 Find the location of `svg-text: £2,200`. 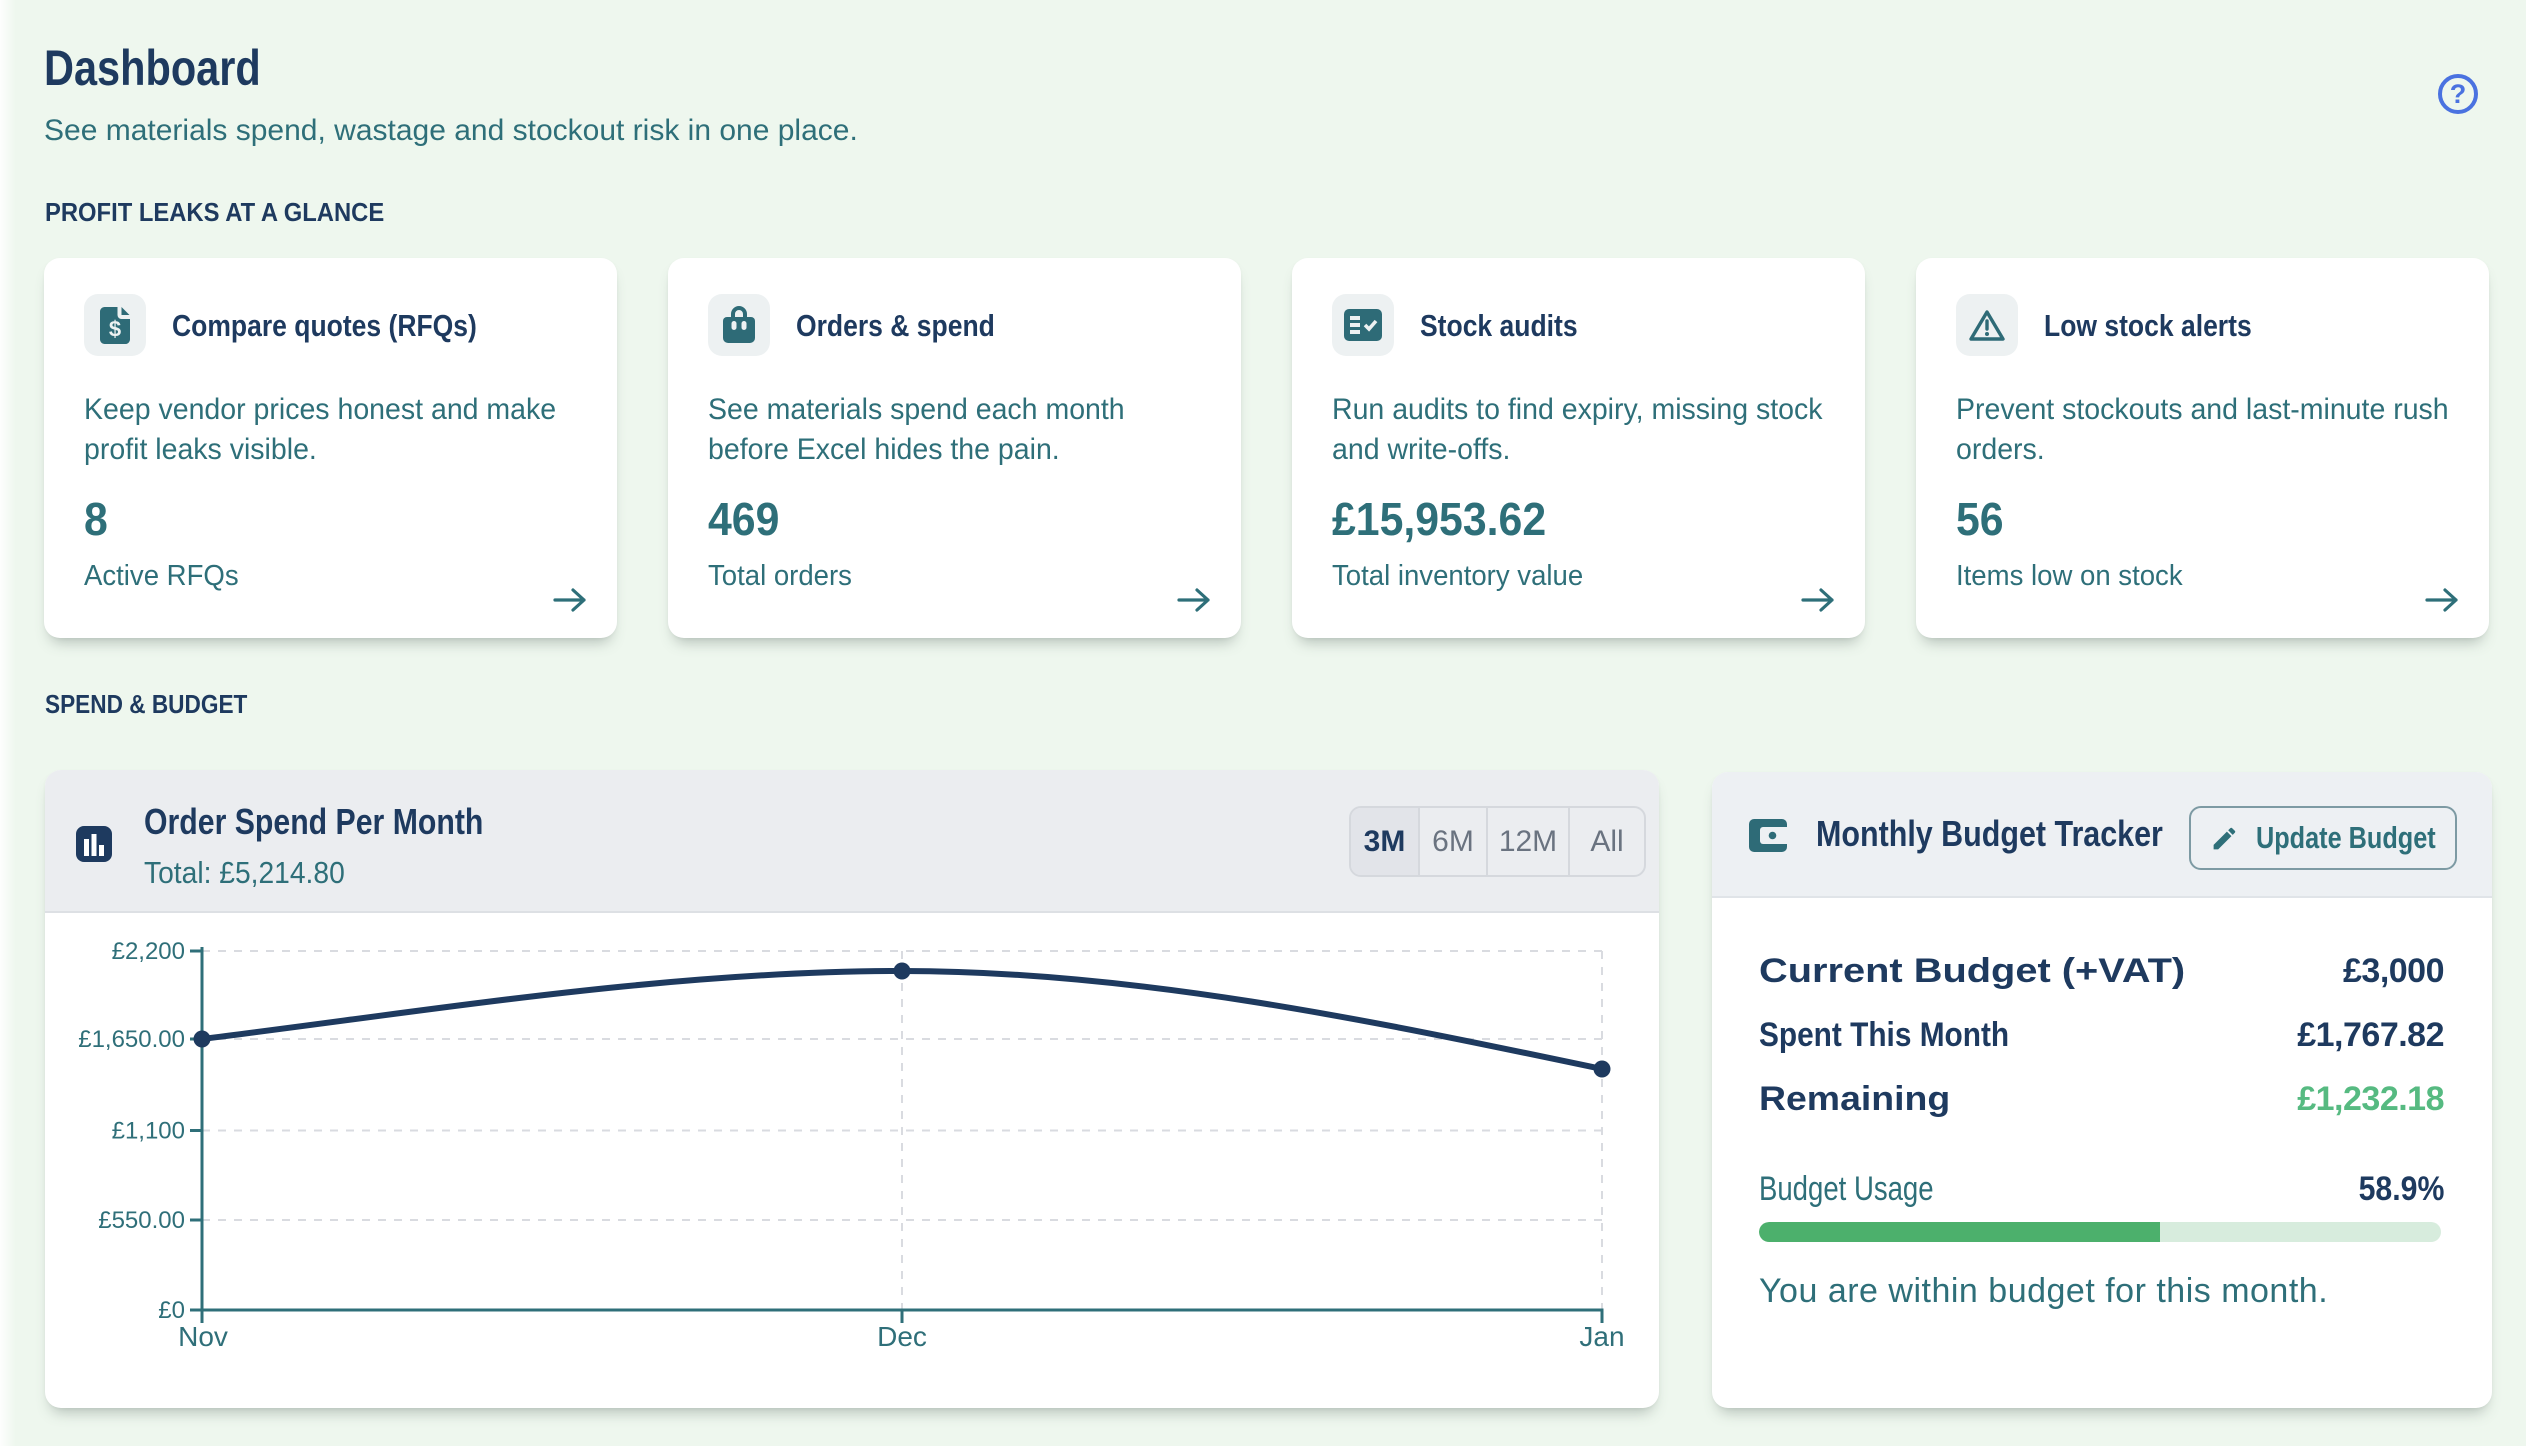

svg-text: £2,200 is located at coordinates (148, 951).